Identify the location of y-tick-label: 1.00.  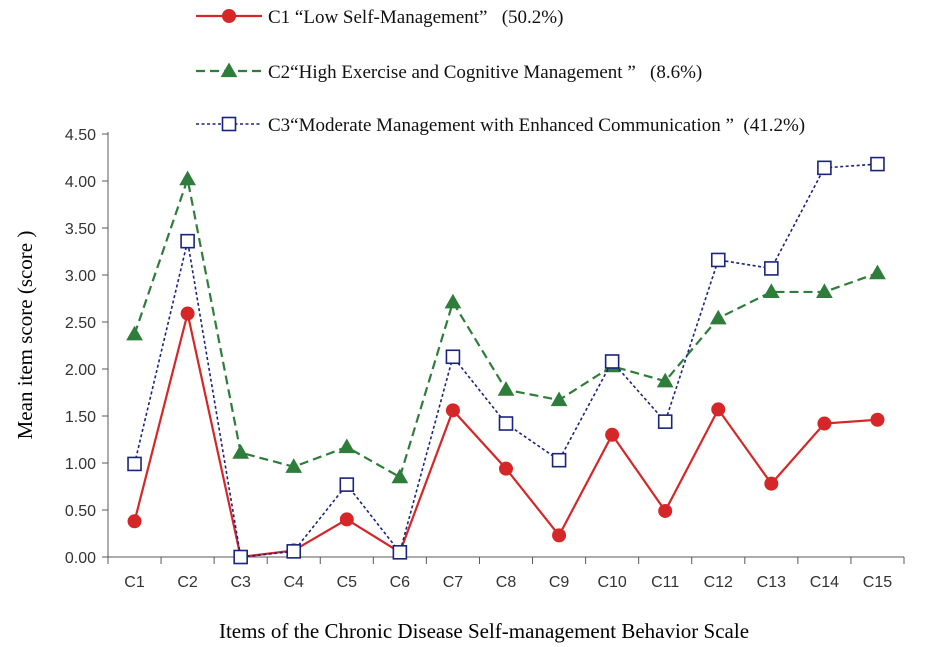
(80, 464).